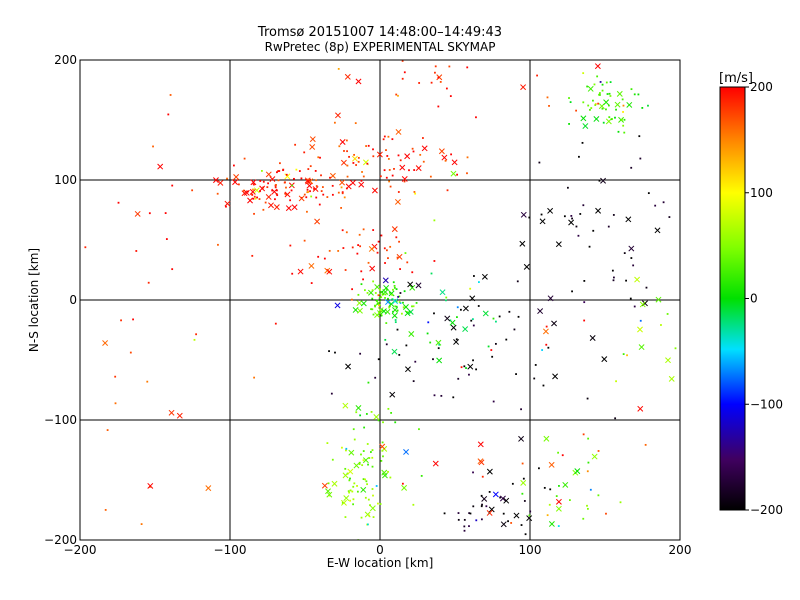 This screenshot has width=800, height=600. What do you see at coordinates (60, 420) in the screenshot?
I see `y-tick-label: −100` at bounding box center [60, 420].